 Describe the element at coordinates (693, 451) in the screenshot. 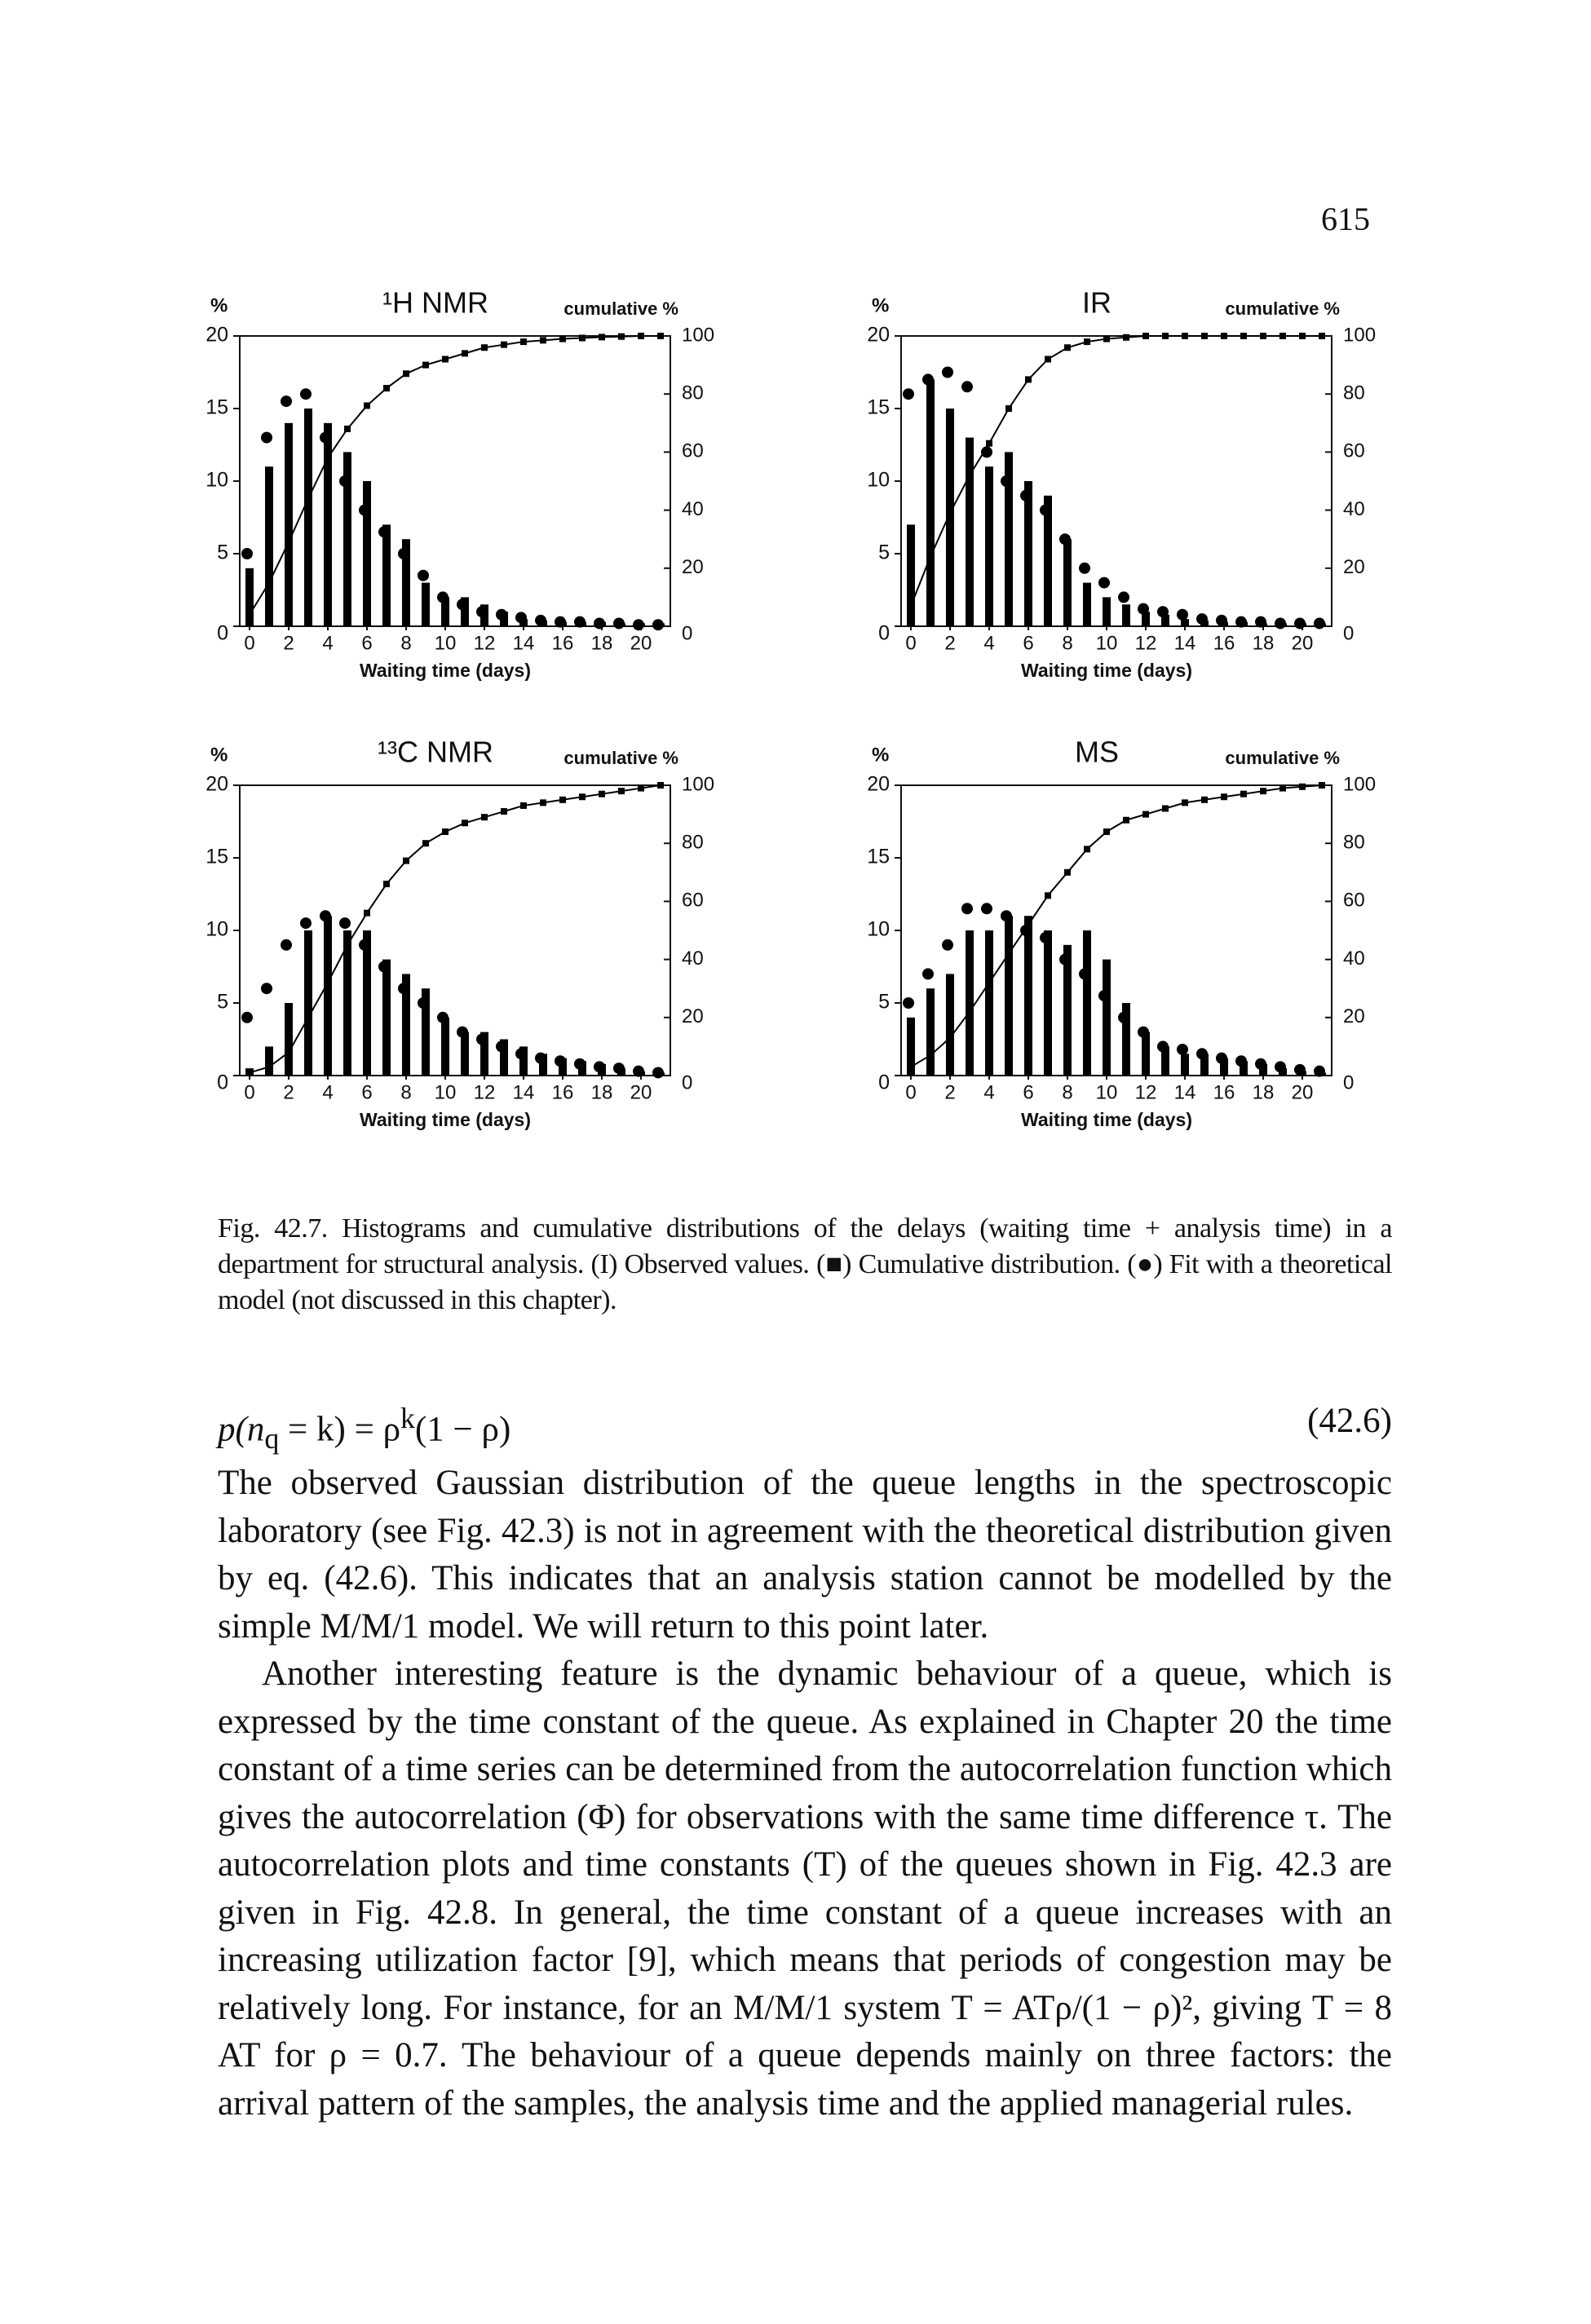

I see `y2-tick-label: 60` at that location.